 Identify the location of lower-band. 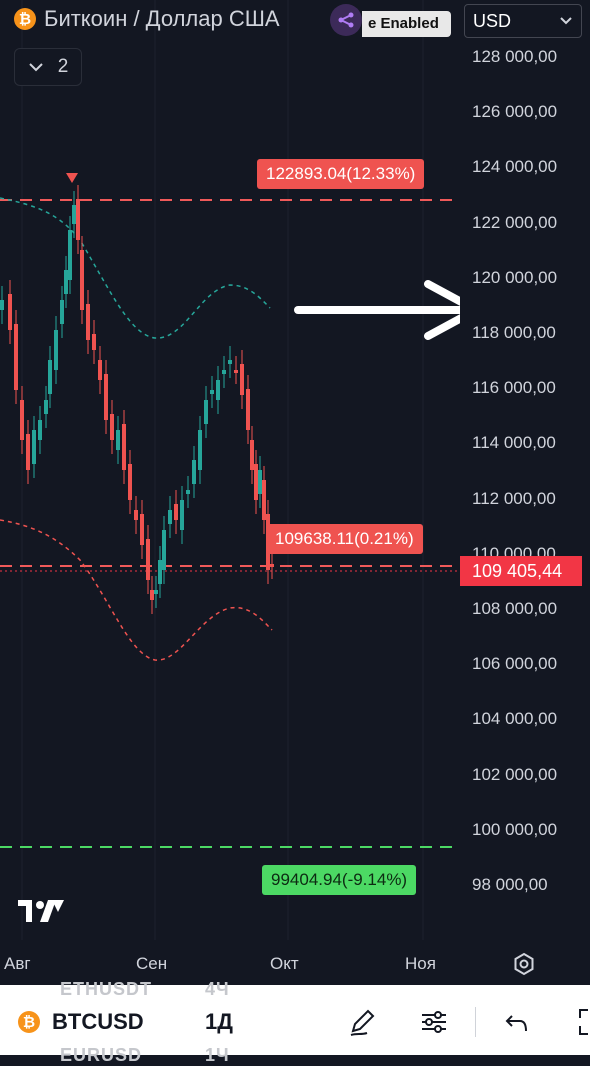
(136, 590).